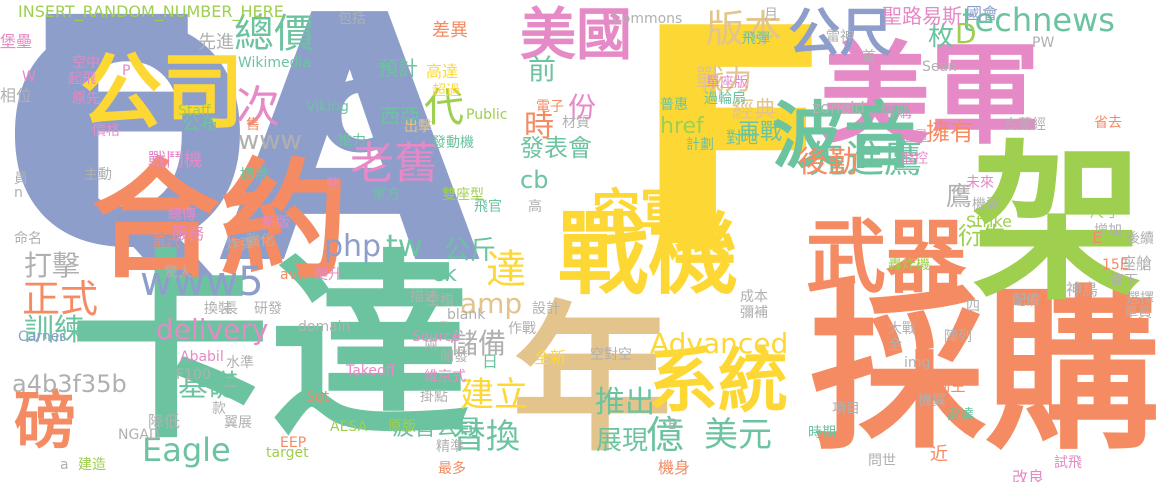 The image size is (1175, 482). I want to click on cloud-word: 整, so click(333, 185).